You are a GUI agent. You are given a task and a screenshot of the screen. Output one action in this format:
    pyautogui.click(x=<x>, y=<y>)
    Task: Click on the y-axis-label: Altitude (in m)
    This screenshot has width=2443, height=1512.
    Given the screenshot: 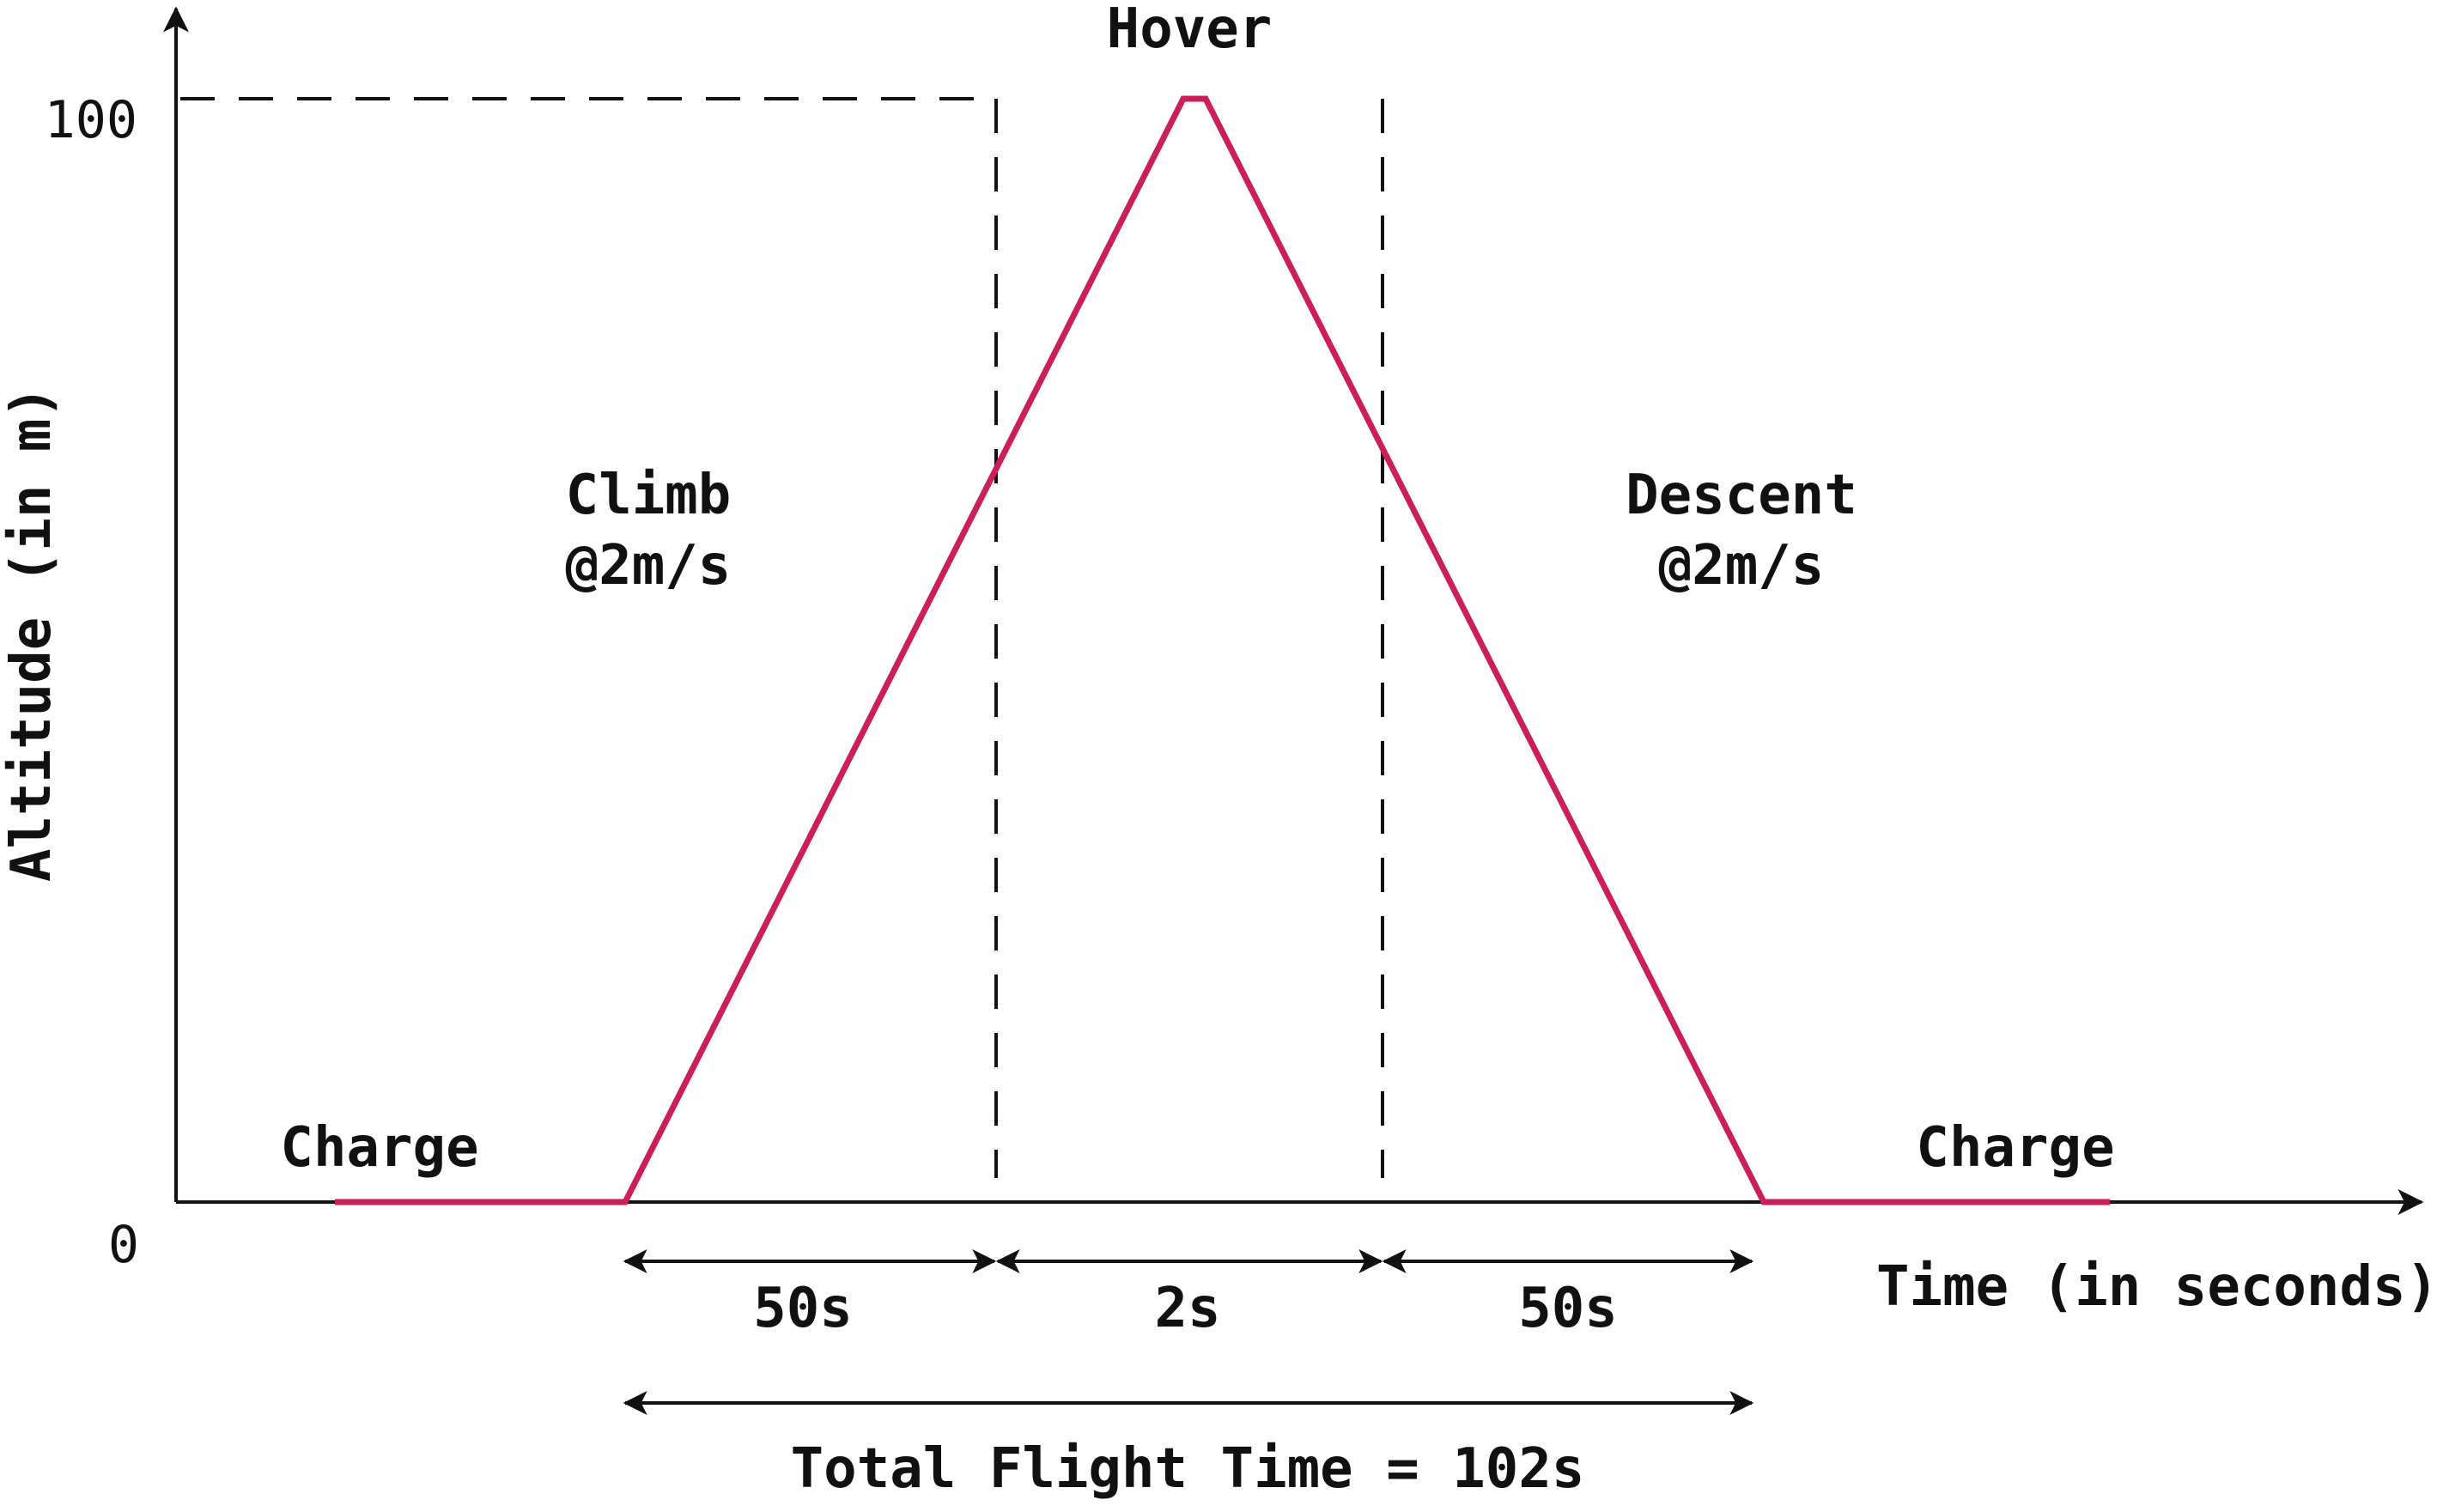 What is the action you would take?
    pyautogui.click(x=32, y=634)
    